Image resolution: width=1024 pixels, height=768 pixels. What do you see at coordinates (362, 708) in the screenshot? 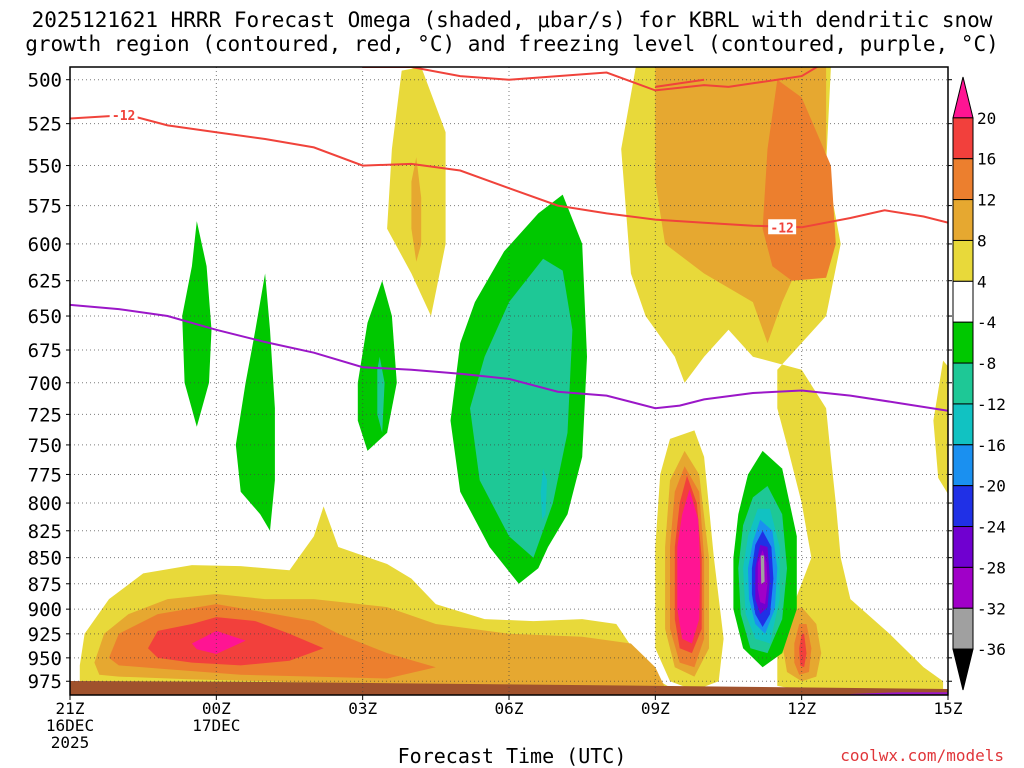
I see `x-tick-label: 03Z` at bounding box center [362, 708].